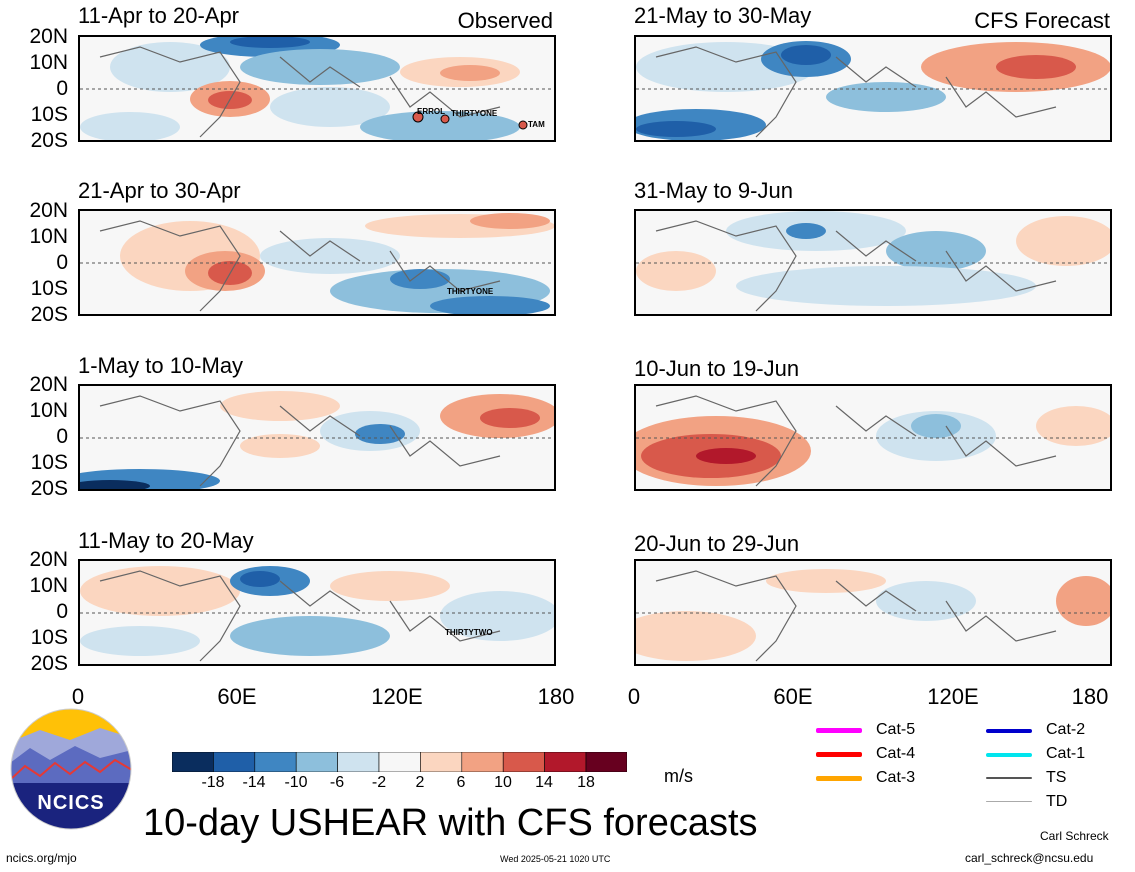 This screenshot has width=1135, height=872. What do you see at coordinates (536, 124) in the screenshot?
I see `storm-label-tam: TAM` at bounding box center [536, 124].